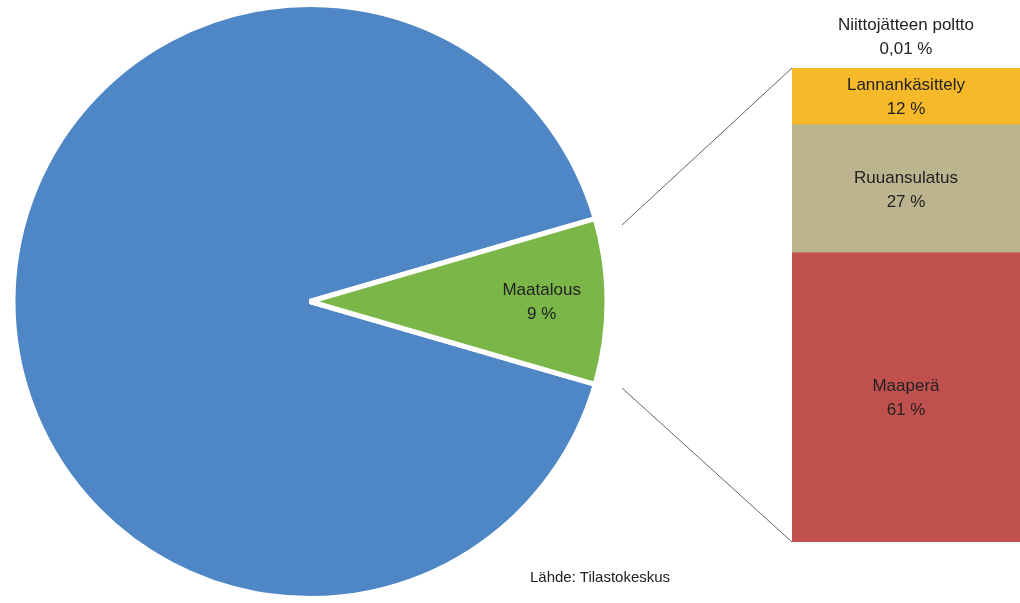 Image resolution: width=1020 pixels, height=603 pixels. I want to click on text: Lähde: Tilastokeskus, so click(600, 576).